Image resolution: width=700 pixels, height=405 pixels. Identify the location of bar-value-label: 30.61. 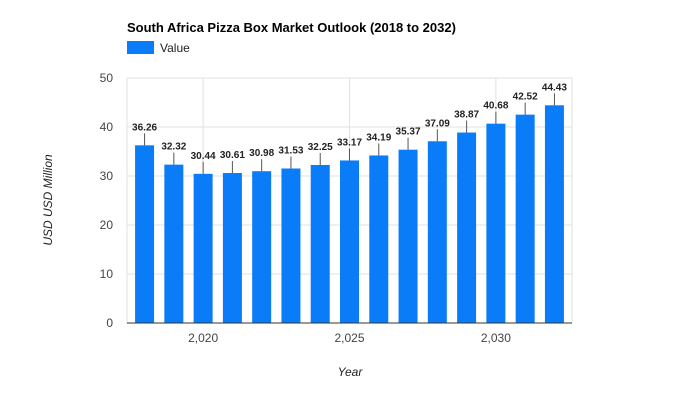
(232, 155).